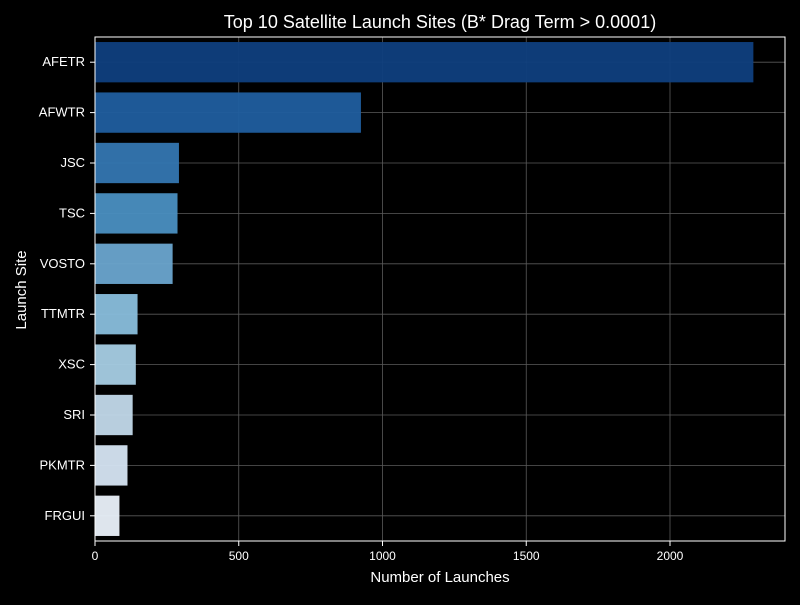 This screenshot has height=605, width=800. I want to click on x-tick-label-2: 1000, so click(382, 556).